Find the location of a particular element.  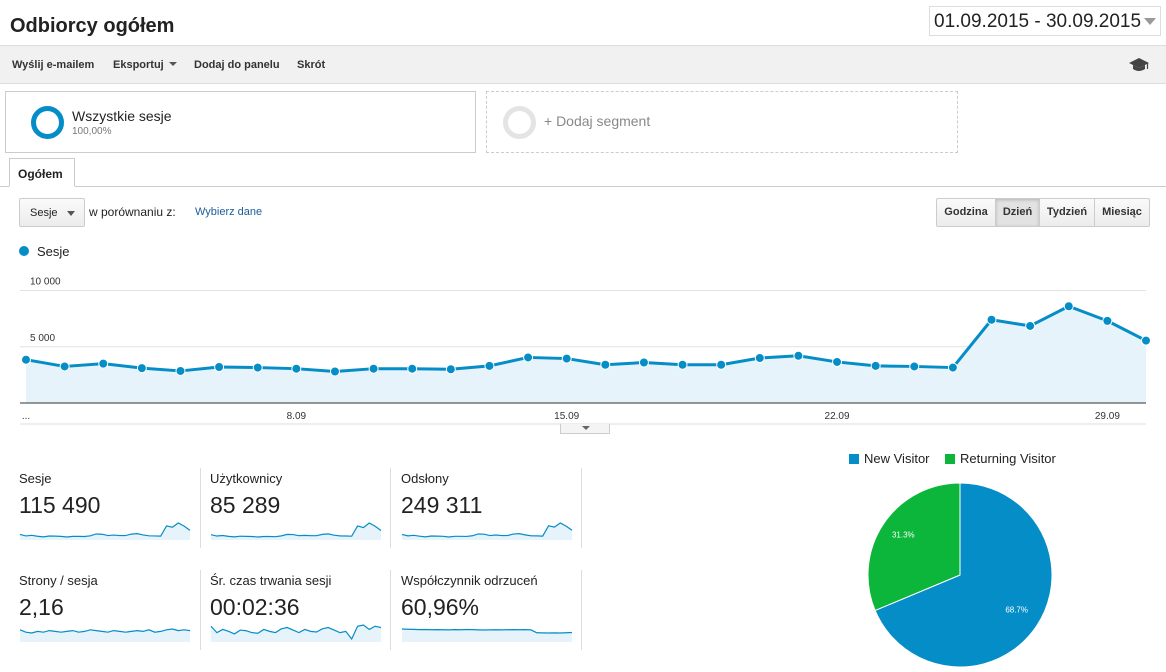

metric-card-pages-per-session: Strony / sesja 2,16 is located at coordinates (105, 613).